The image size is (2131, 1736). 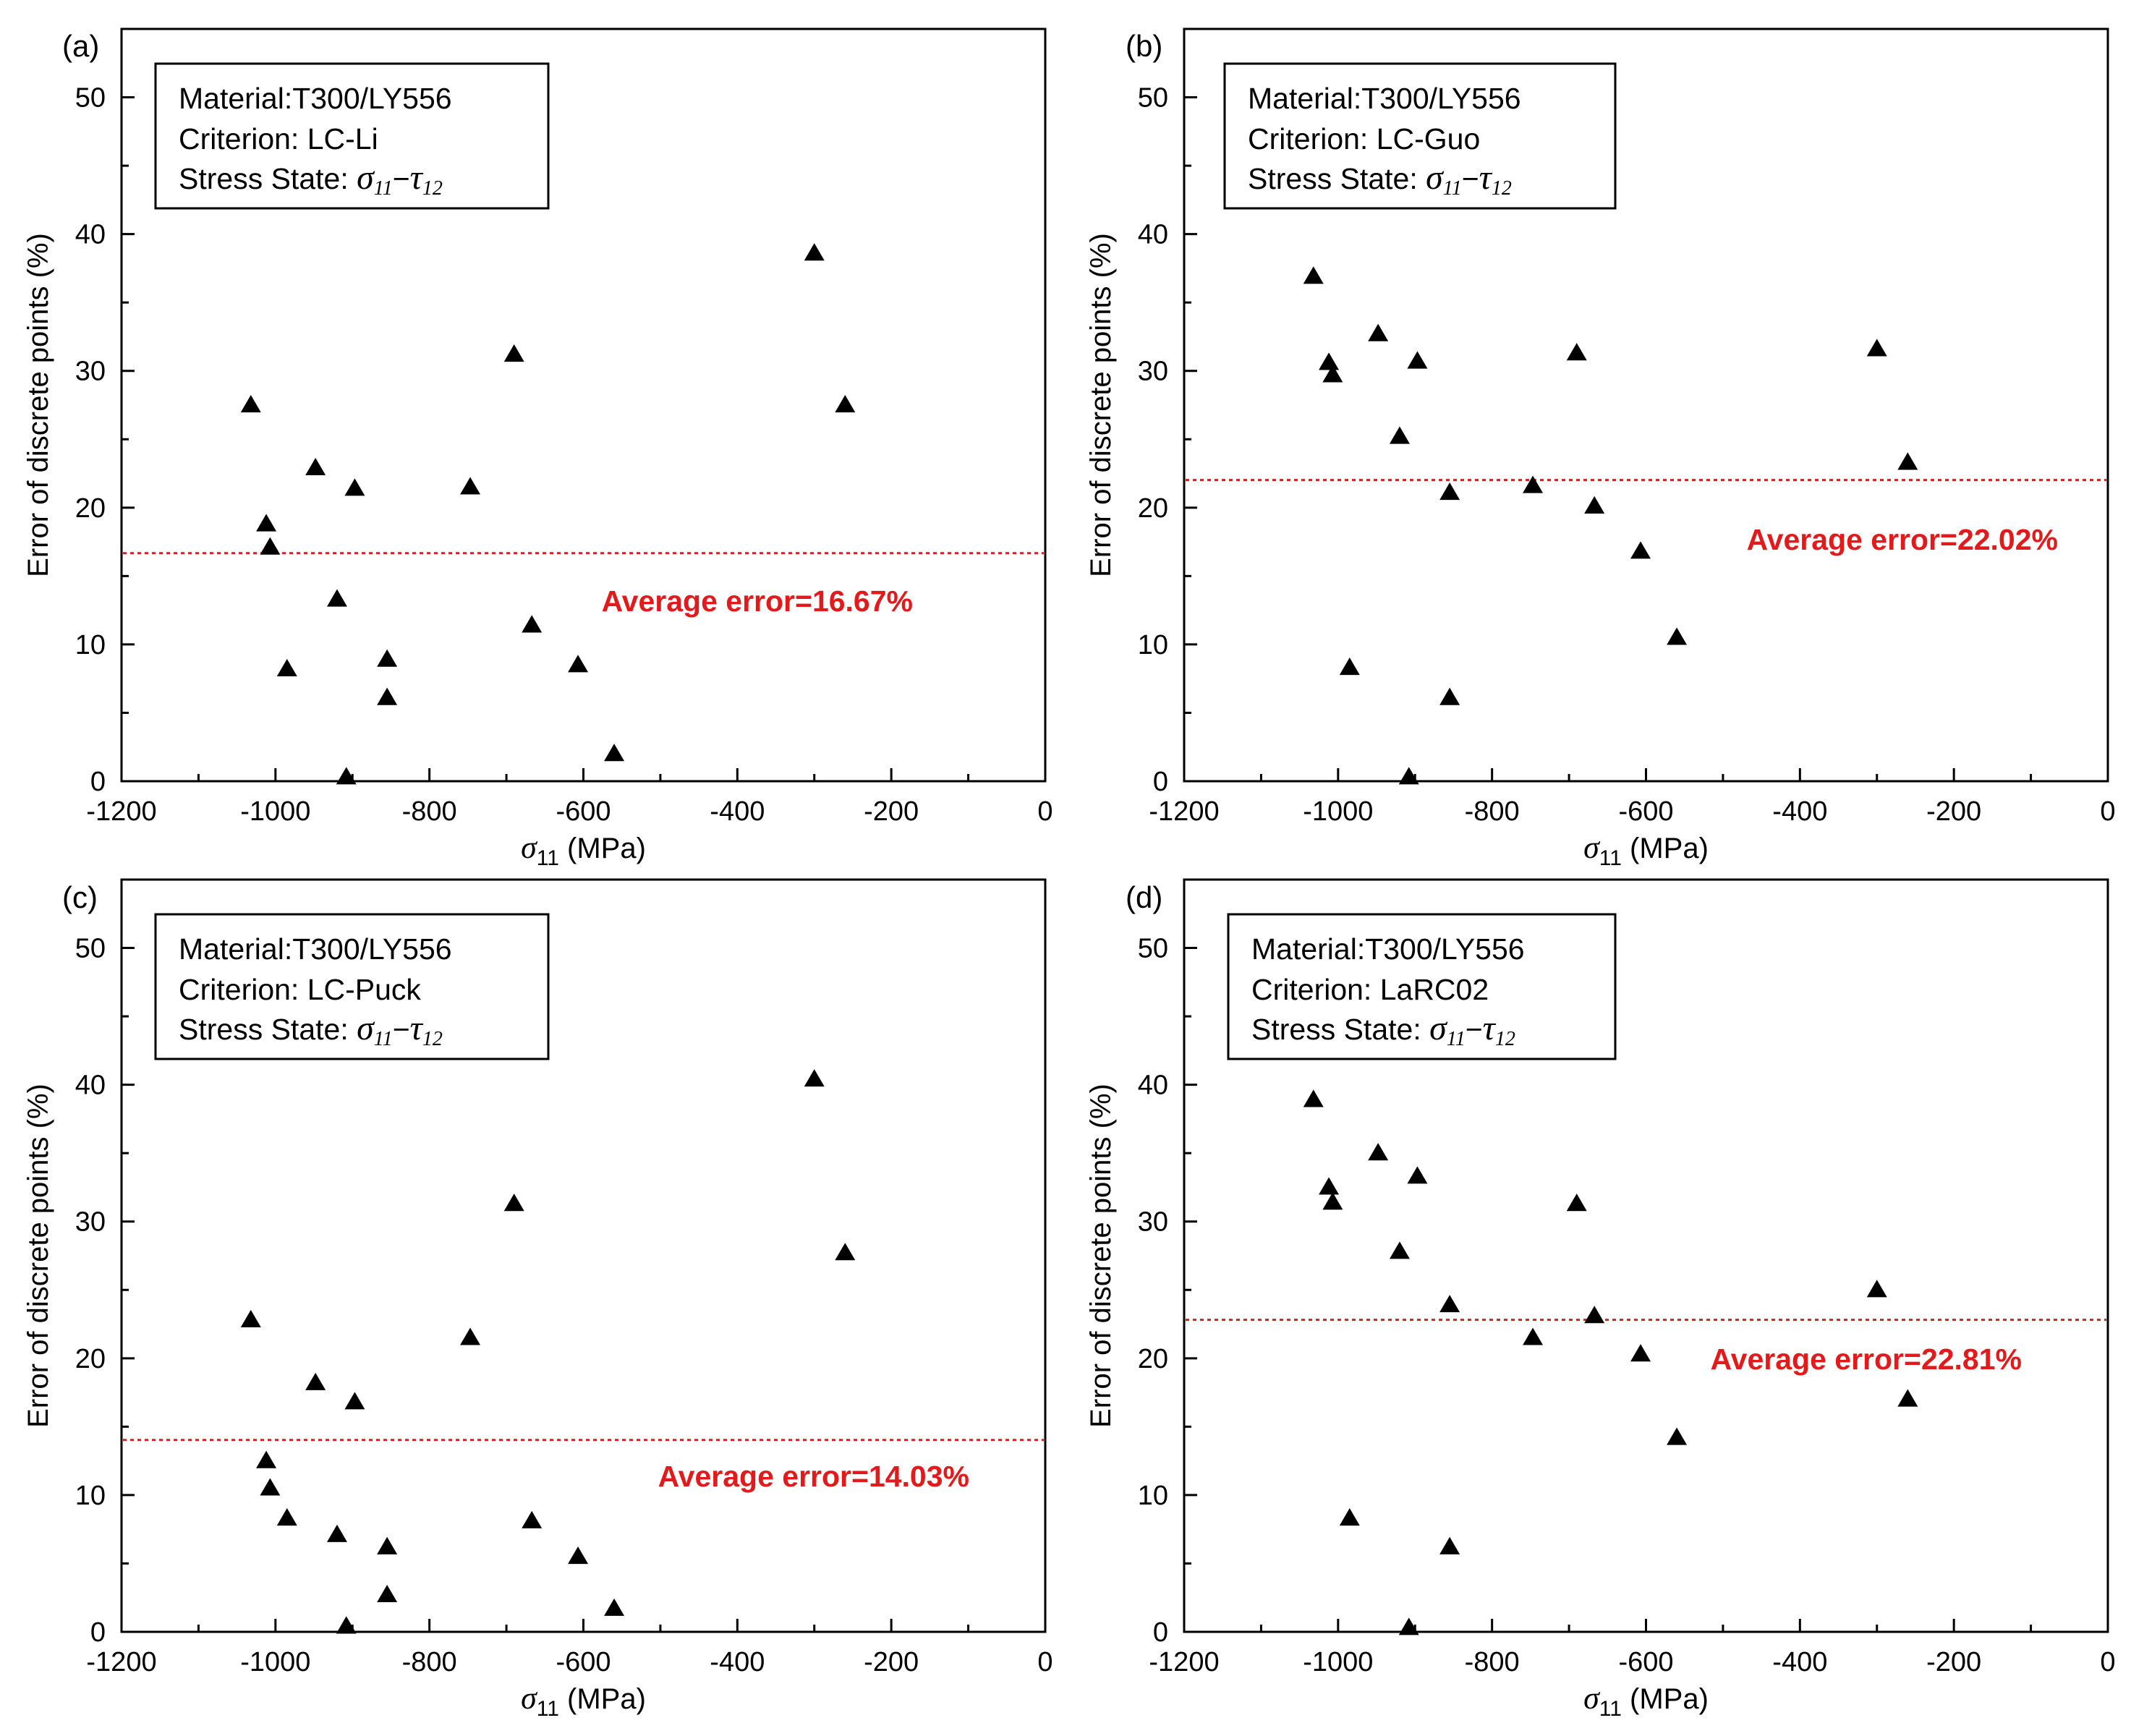 I want to click on average-error-label: Average error=22.02%, so click(x=1903, y=539).